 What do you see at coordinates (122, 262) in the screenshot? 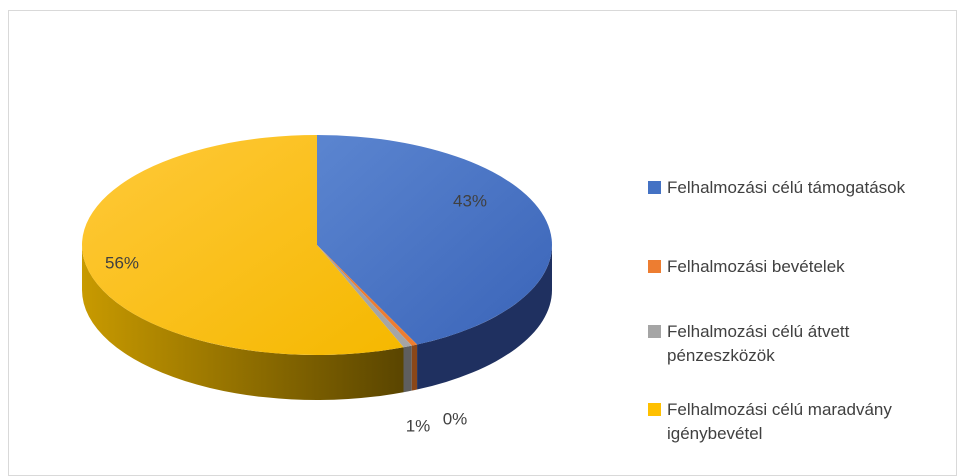
I see `data-label: 56%` at bounding box center [122, 262].